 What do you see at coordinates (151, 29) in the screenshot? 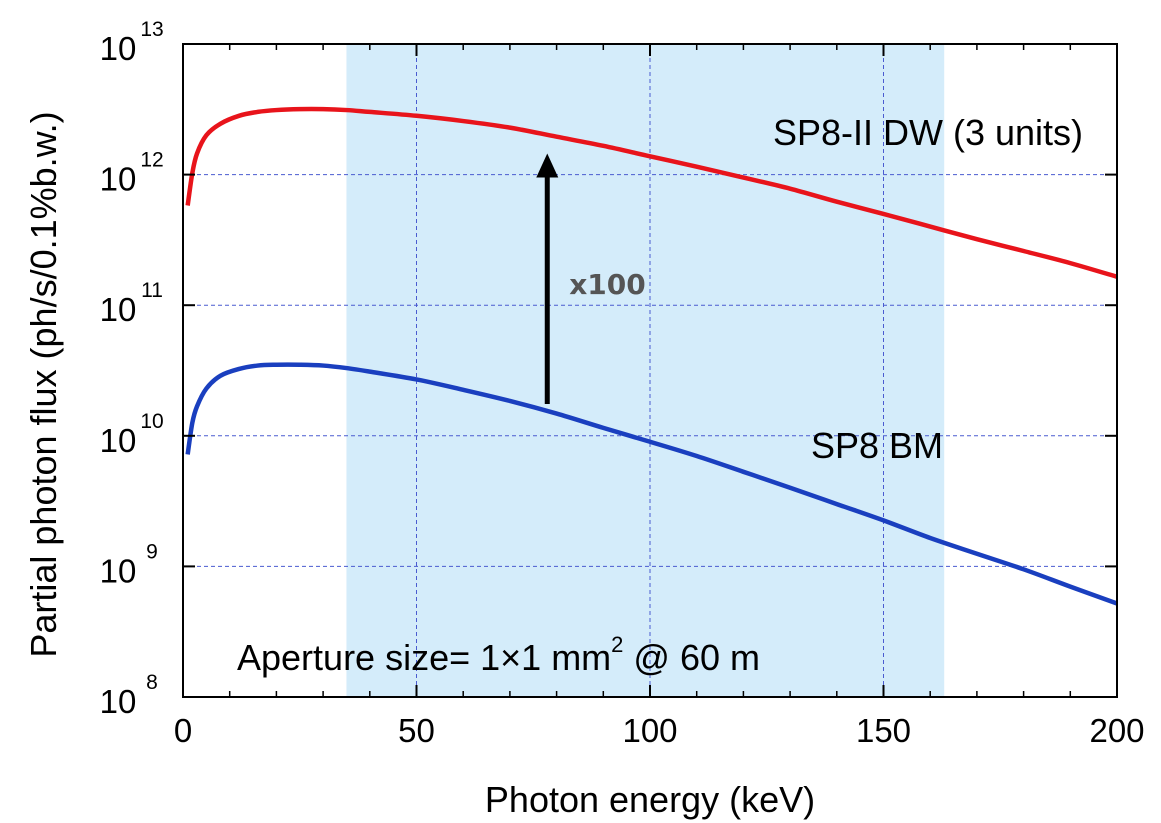
I see `y-tick-exponent: 13` at bounding box center [151, 29].